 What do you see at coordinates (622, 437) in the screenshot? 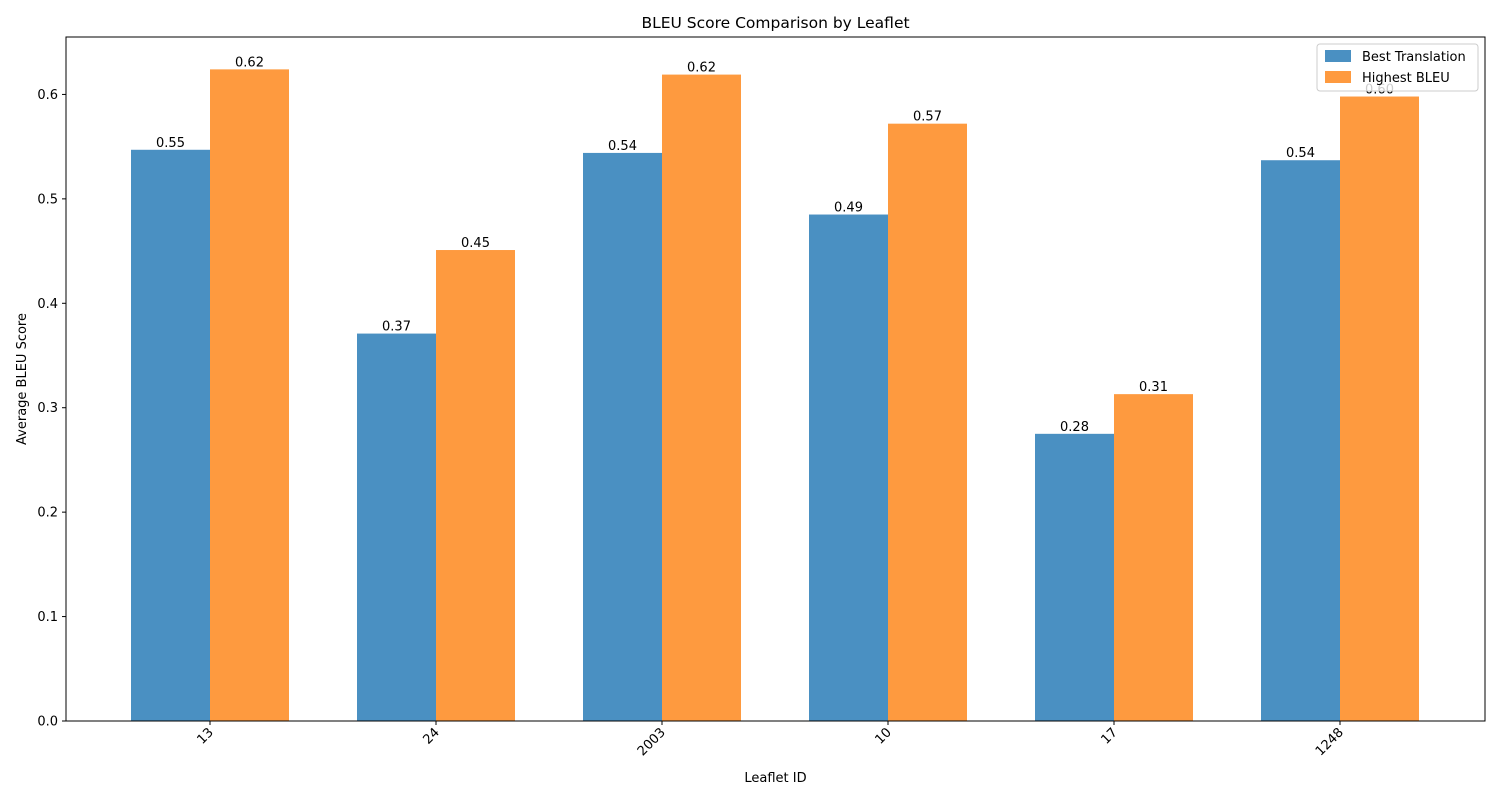
I see `bar-best-translation-2003` at bounding box center [622, 437].